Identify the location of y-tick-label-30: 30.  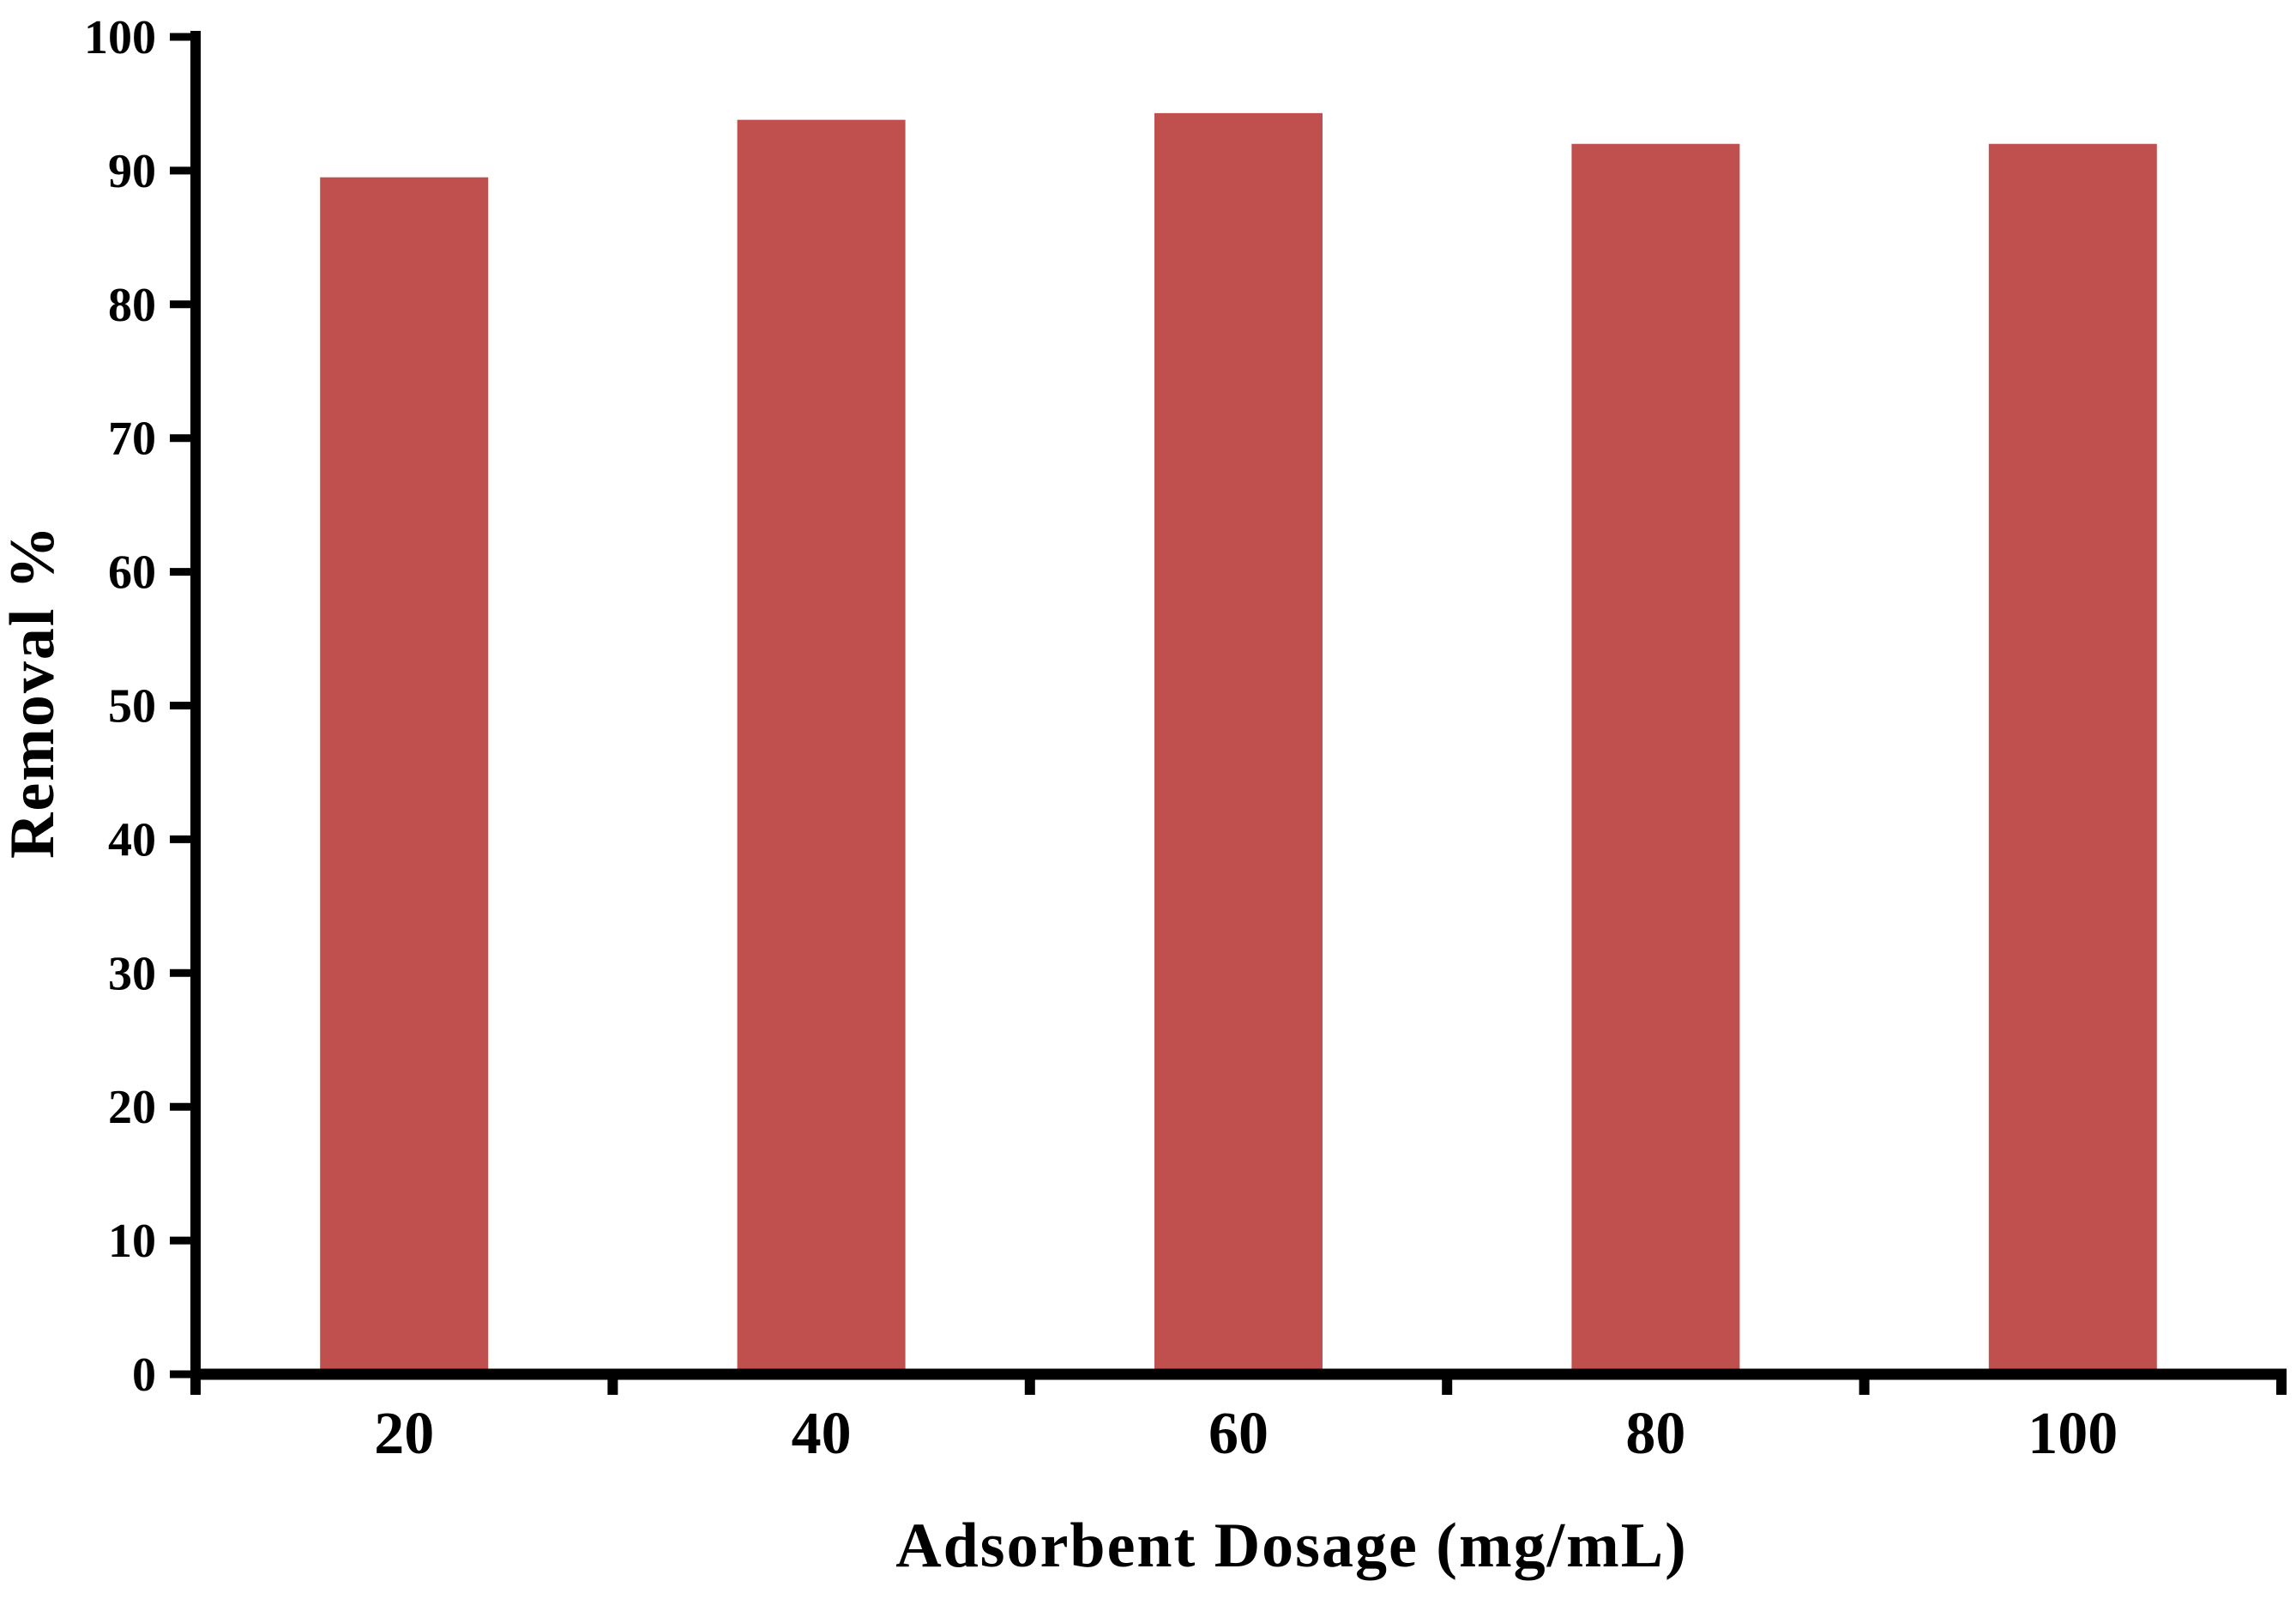
(132, 973).